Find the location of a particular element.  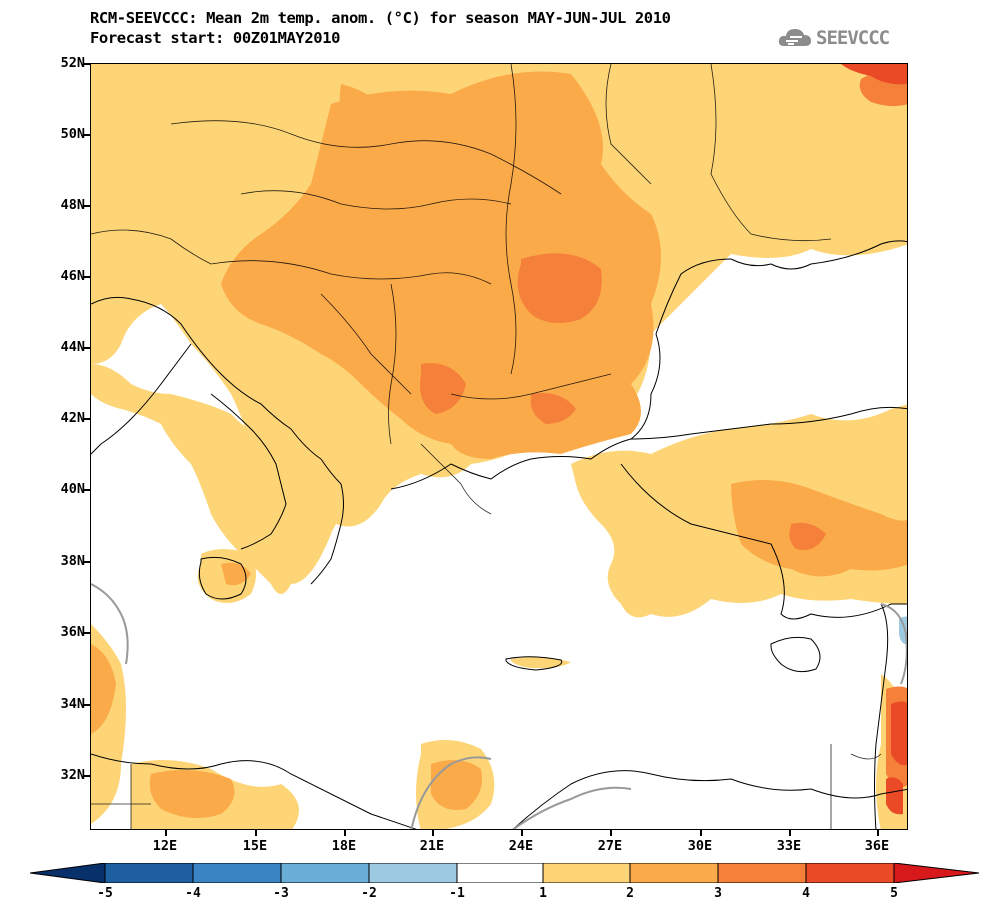

cloud-icon is located at coordinates (794, 37).